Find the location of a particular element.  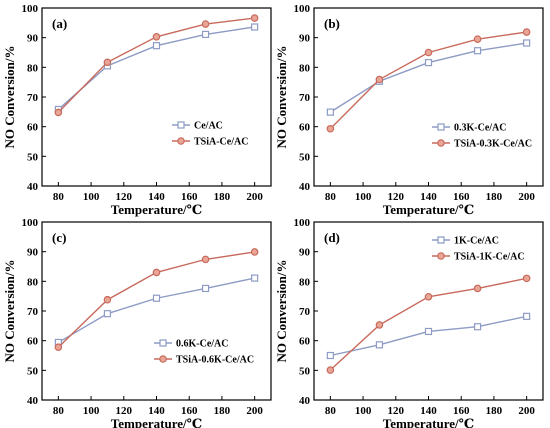

legend-label: TSiA-0.6K-Ce/AC is located at coordinates (215, 360).